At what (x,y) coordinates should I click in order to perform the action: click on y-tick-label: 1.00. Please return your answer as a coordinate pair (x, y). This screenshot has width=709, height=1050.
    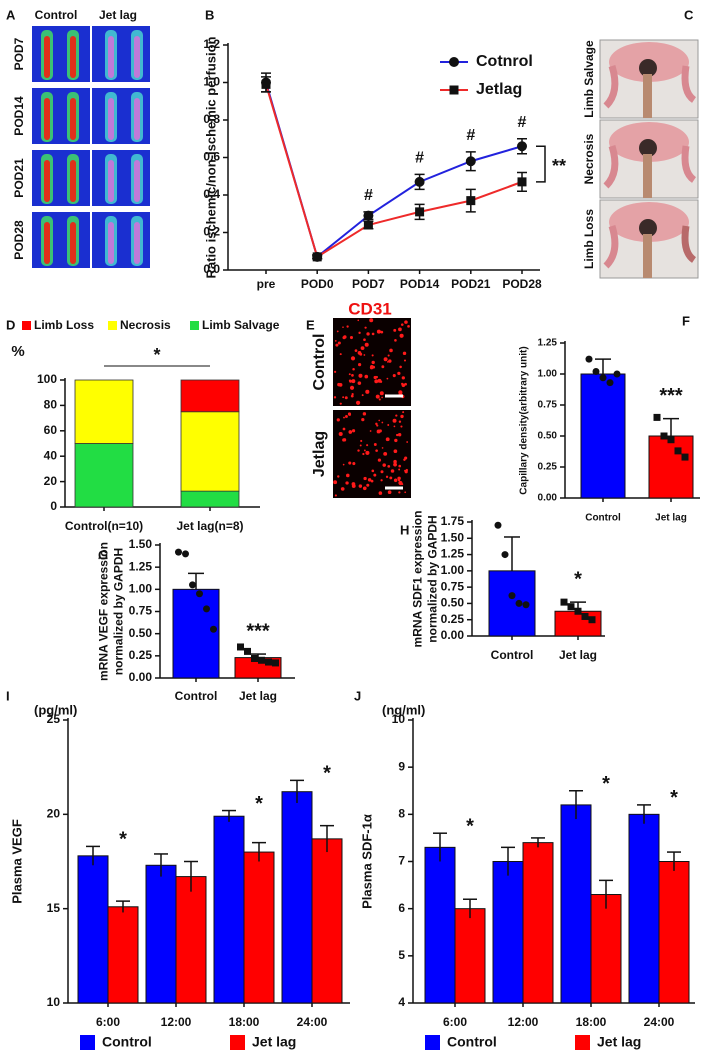
    Looking at the image, I should click on (453, 570).